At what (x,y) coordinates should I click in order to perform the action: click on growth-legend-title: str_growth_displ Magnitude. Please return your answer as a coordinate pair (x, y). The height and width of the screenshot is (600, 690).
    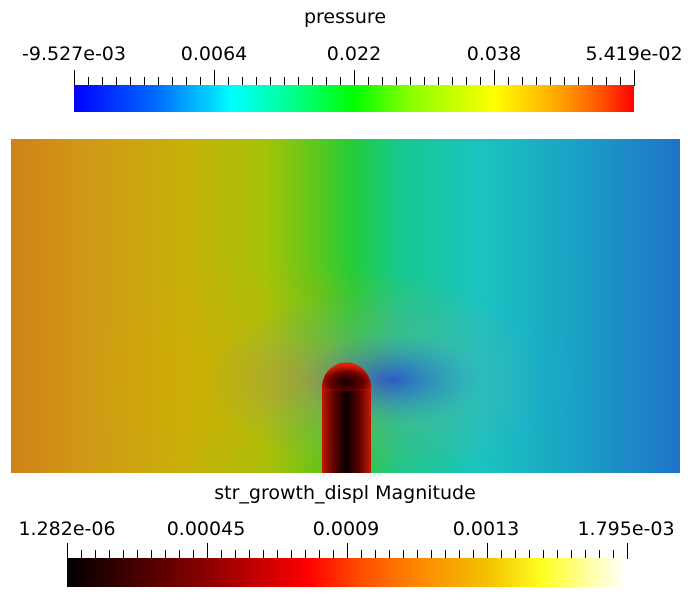
    Looking at the image, I should click on (345, 493).